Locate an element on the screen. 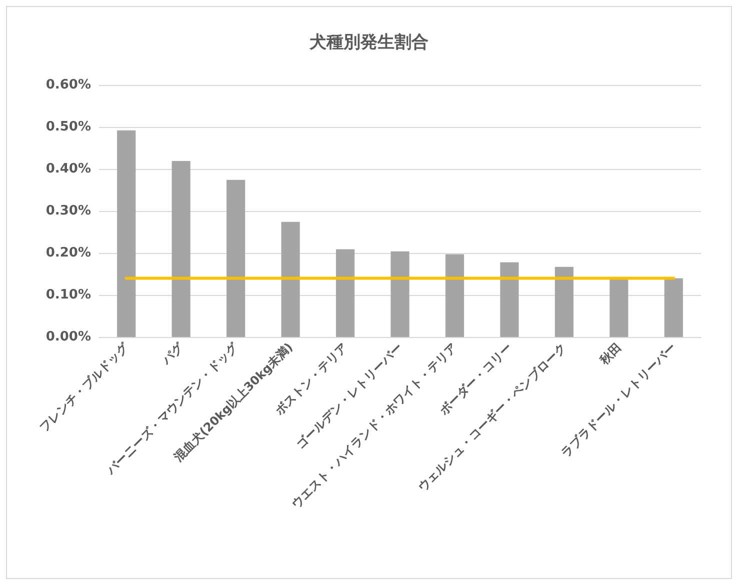 Image resolution: width=740 pixels, height=587 pixels. y-tick-label: 0.40% is located at coordinates (68, 169).